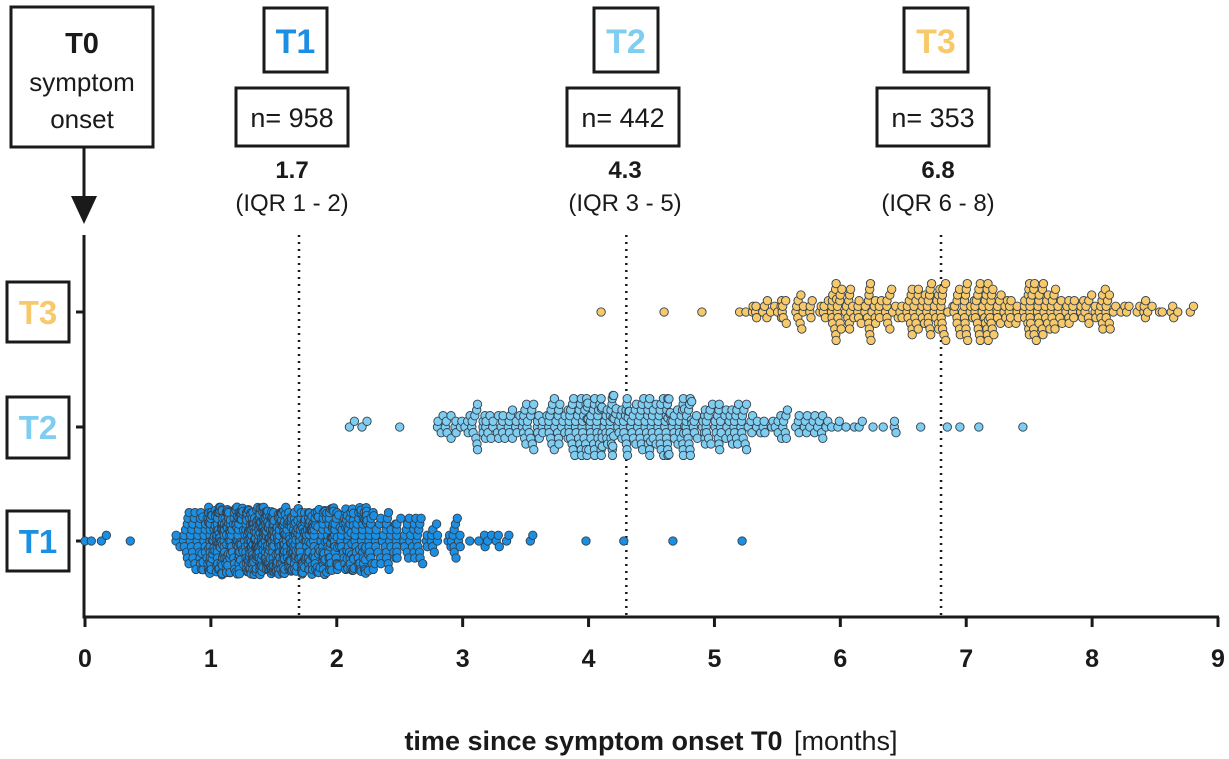  I want to click on x-tick-label: 3, so click(463, 659).